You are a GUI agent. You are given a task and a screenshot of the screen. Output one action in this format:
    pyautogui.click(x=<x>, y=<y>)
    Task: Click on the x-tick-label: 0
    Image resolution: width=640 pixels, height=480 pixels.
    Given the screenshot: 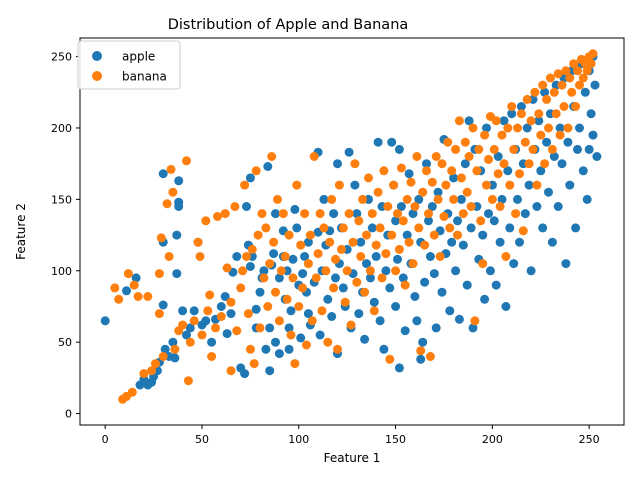 What is the action you would take?
    pyautogui.click(x=105, y=439)
    